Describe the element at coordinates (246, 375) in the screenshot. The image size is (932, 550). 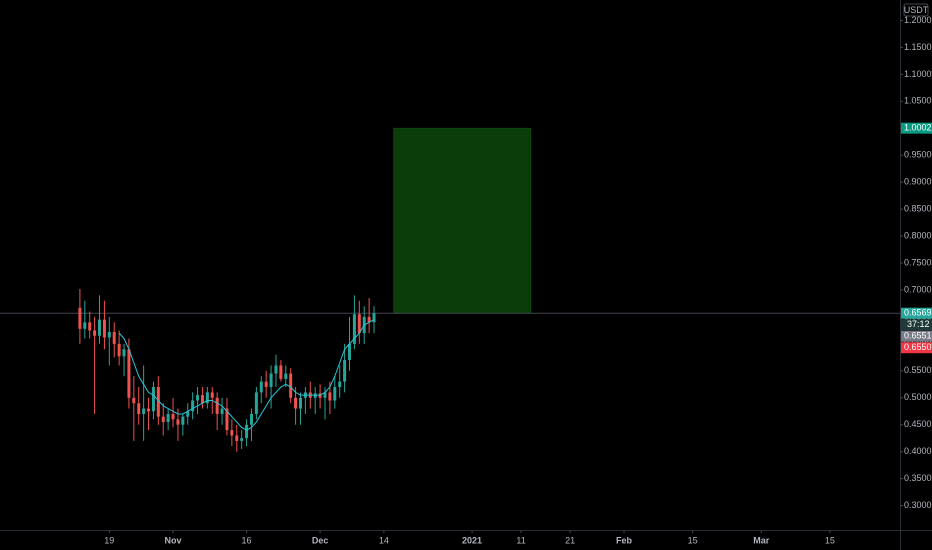
I see `moving-average-line` at that location.